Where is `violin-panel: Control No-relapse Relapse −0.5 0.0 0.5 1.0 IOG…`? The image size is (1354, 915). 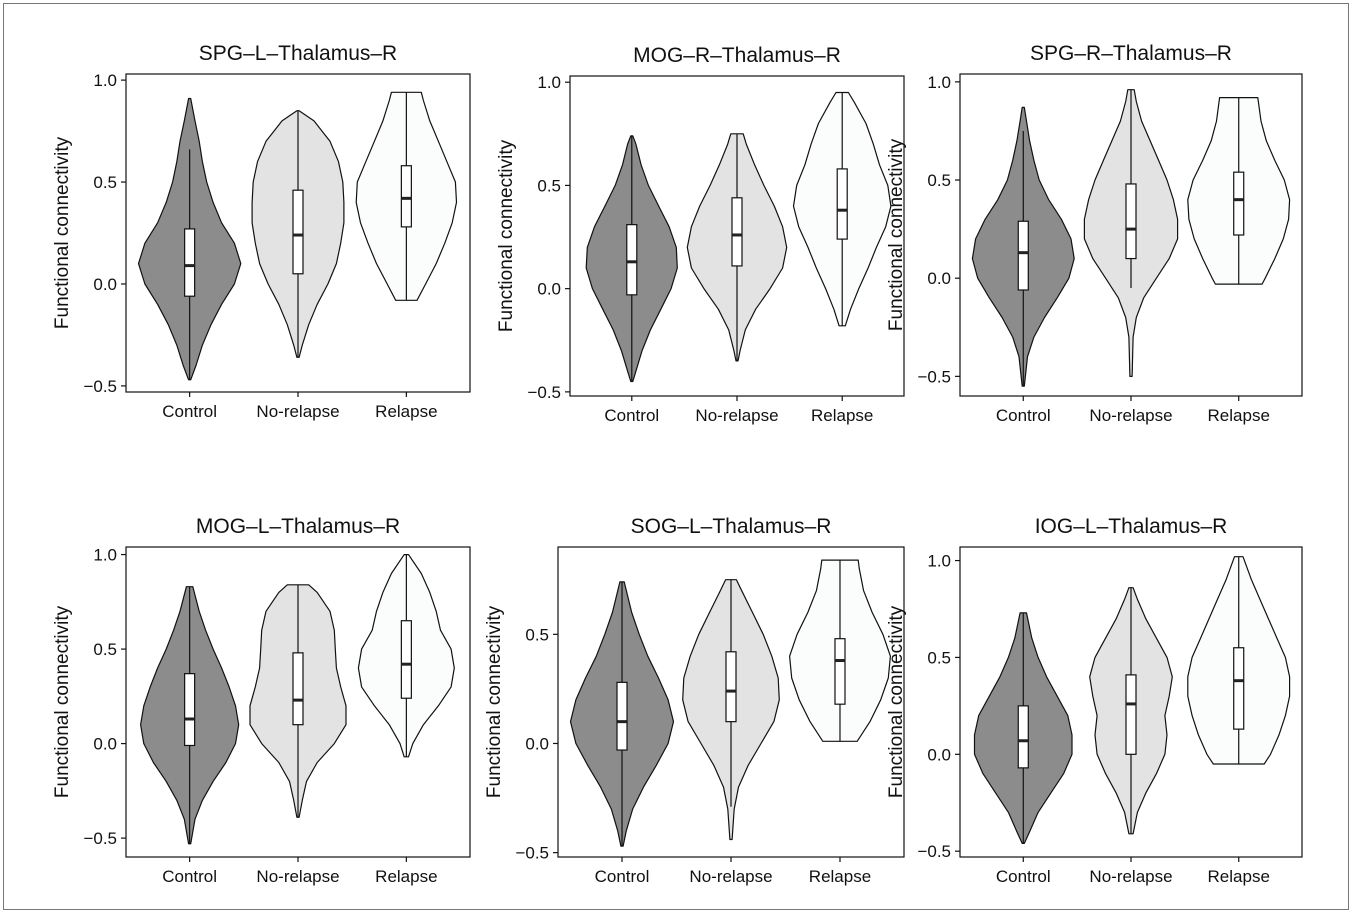
violin-panel: Control No-relapse Relapse −0.5 0.0 0.5 1.0 IOG… is located at coordinates (1094, 700).